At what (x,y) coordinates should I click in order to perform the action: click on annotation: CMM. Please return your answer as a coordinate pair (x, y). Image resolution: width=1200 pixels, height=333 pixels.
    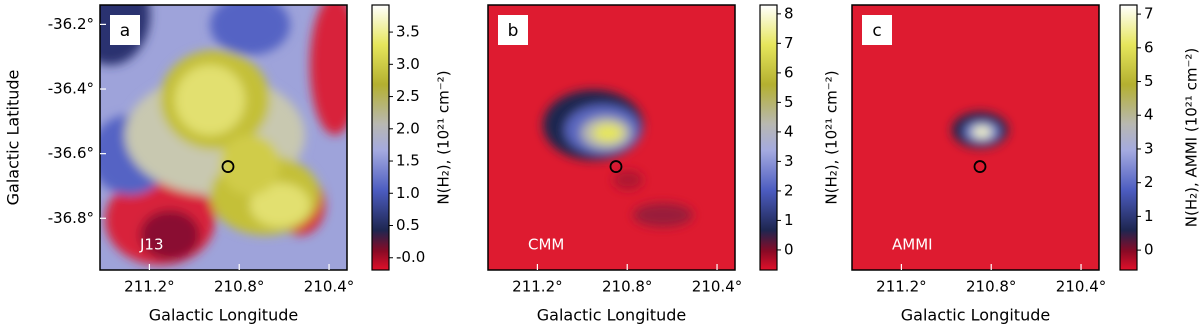
    Looking at the image, I should click on (546, 245).